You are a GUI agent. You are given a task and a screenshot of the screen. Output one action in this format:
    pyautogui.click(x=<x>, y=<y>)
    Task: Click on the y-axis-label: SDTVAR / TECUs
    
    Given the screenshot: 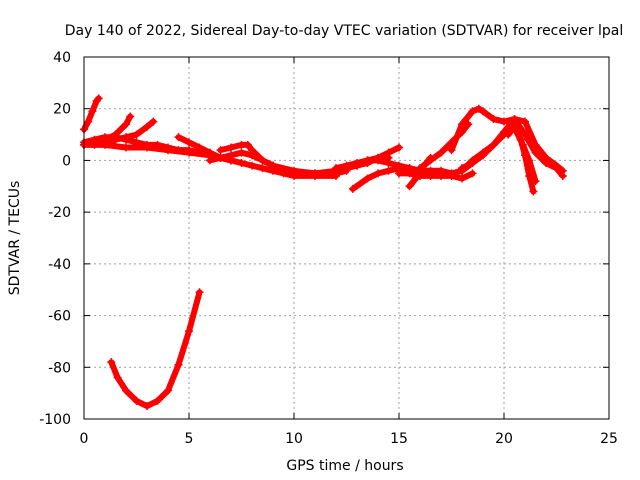 What is the action you would take?
    pyautogui.click(x=15, y=238)
    